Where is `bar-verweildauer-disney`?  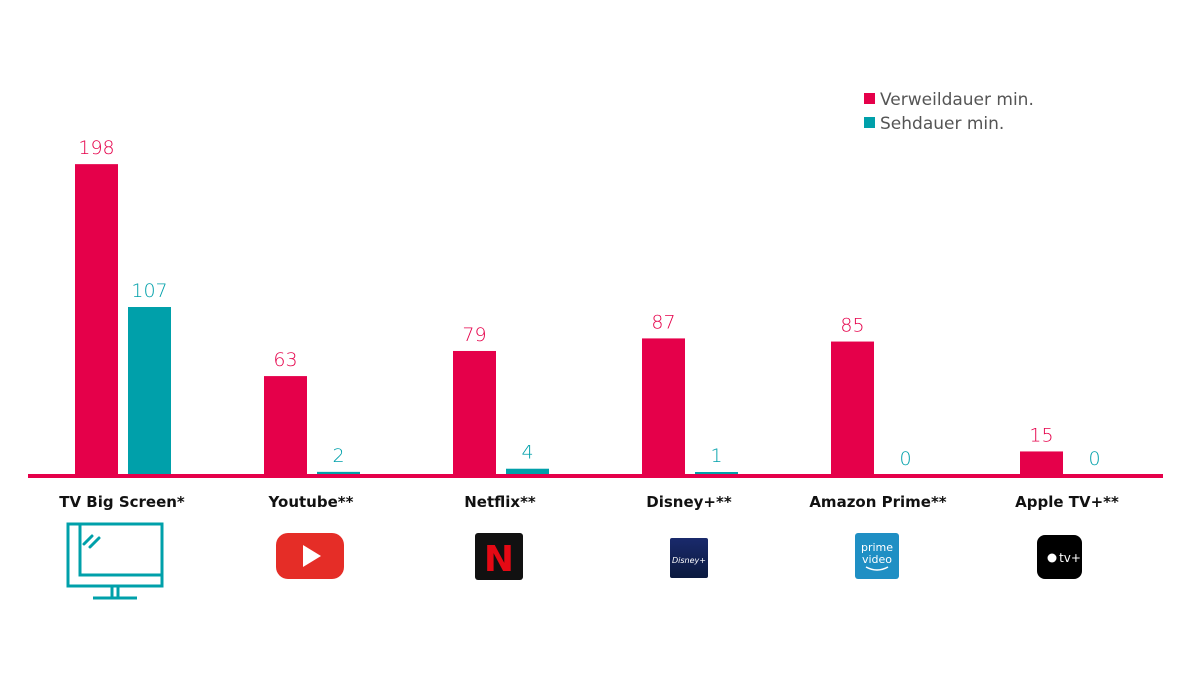 bar-verweildauer-disney is located at coordinates (663, 406).